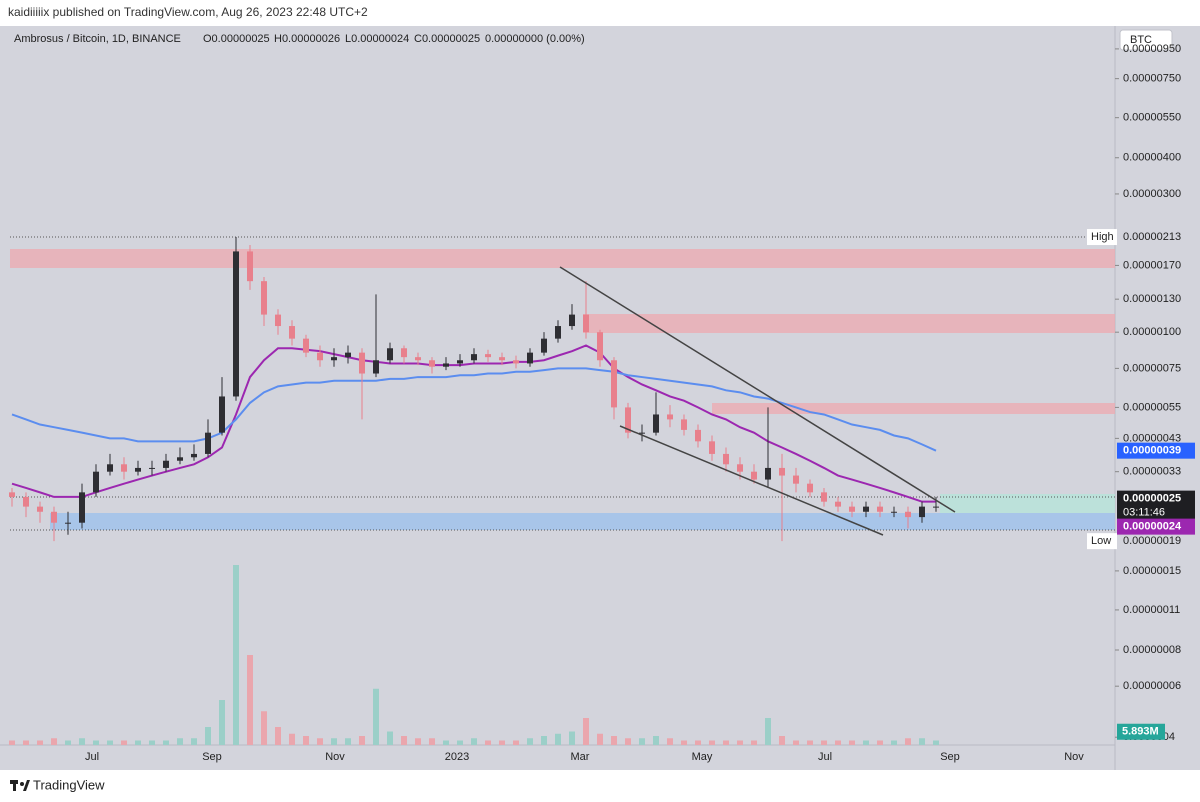 The height and width of the screenshot is (802, 1200). Describe the element at coordinates (474, 409) in the screenshot. I see `moving-average` at that location.